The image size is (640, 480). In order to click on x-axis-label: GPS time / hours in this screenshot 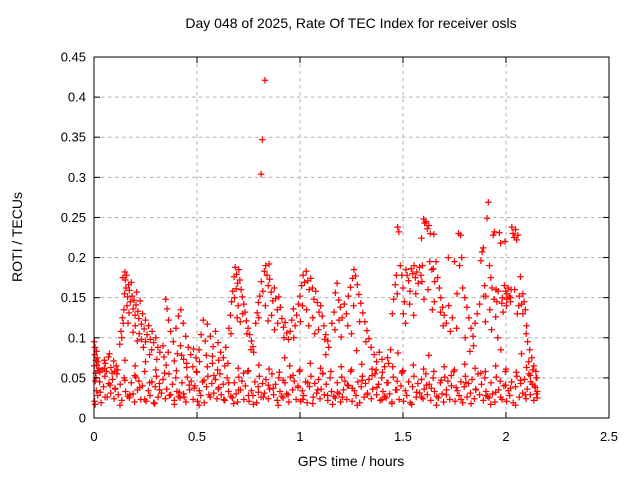, I will do `click(351, 461)`.